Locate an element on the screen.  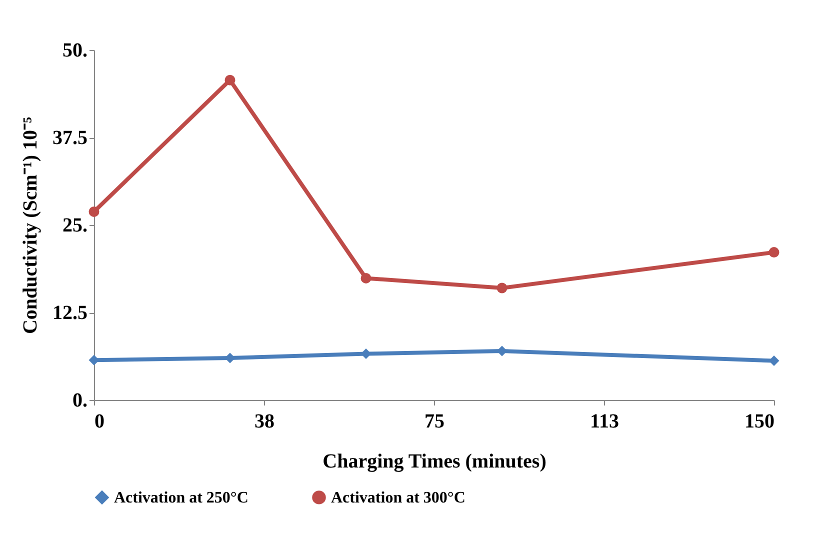
x-tick-label: 38 is located at coordinates (264, 421).